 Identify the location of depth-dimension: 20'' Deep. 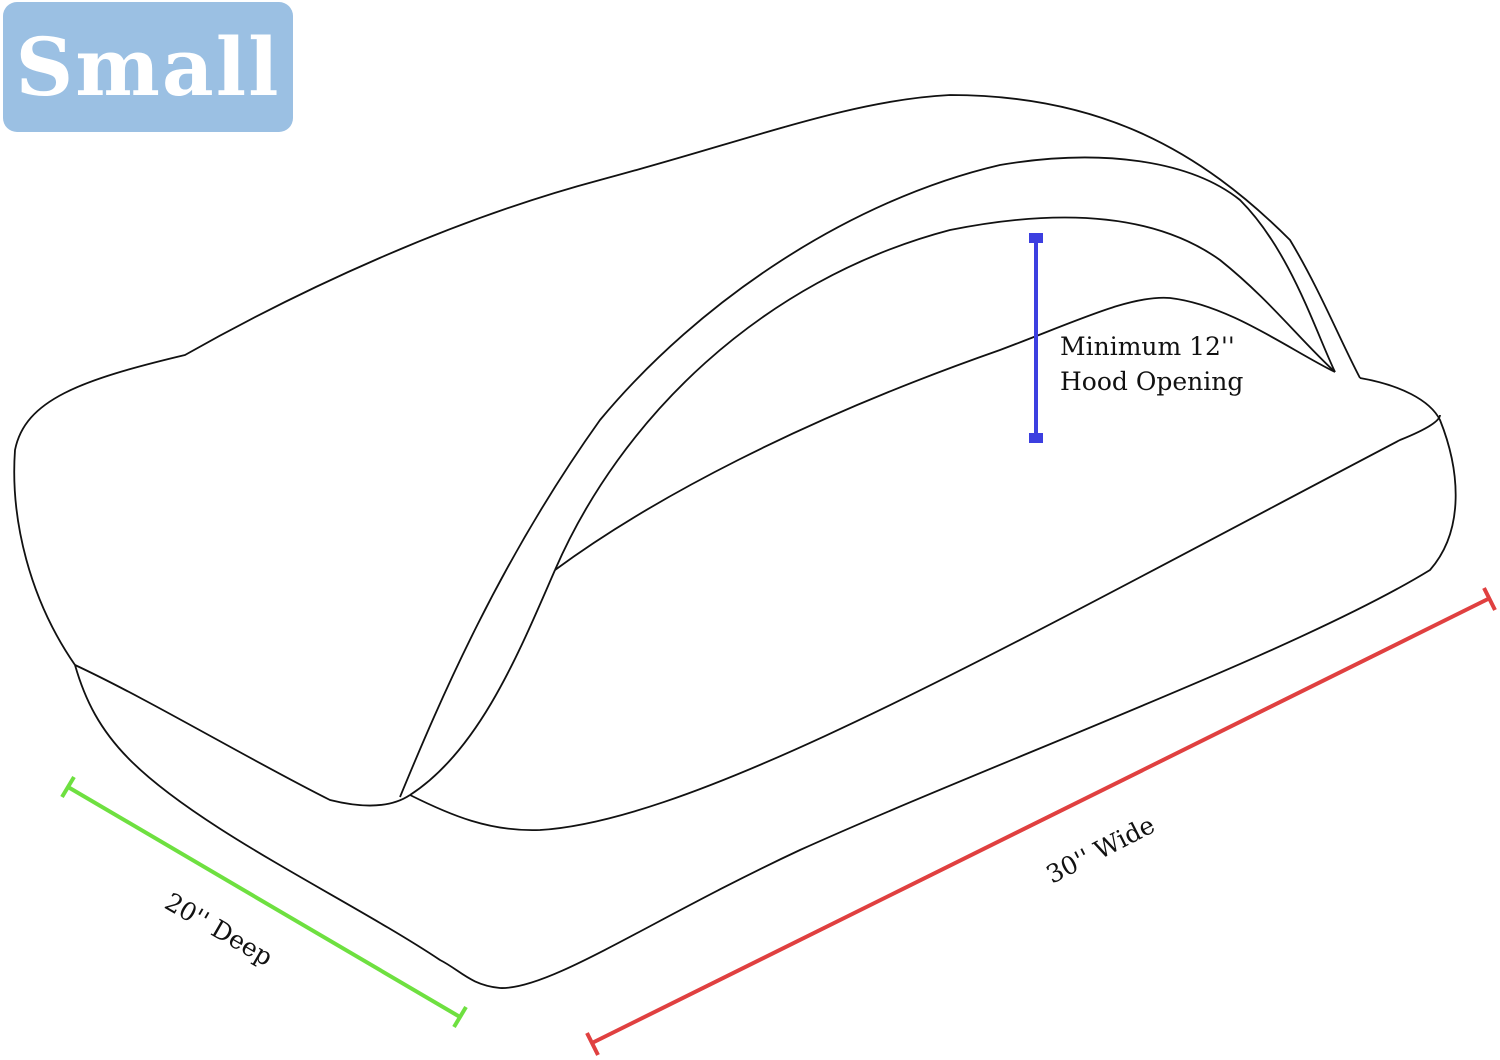
(264, 902).